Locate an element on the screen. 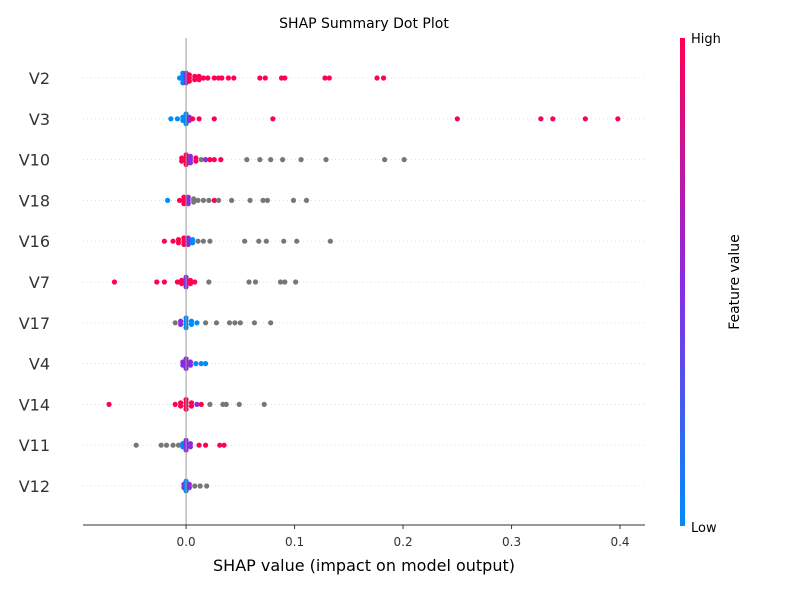 This screenshot has width=800, height=590. feature-label-v2: V2 is located at coordinates (39, 78).